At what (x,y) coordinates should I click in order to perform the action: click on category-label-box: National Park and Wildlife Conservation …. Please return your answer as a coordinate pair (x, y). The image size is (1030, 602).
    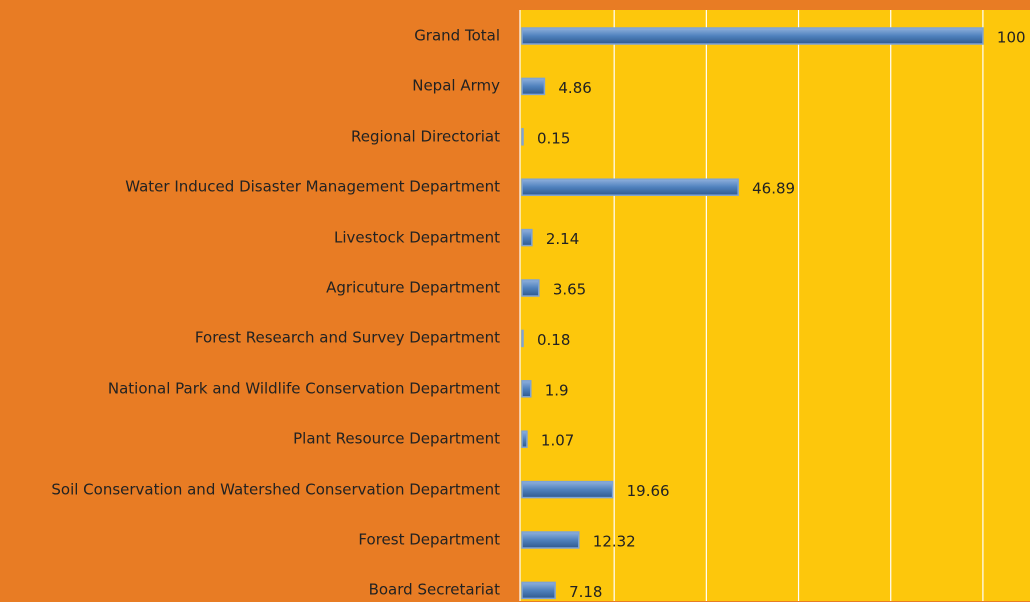
    Looking at the image, I should click on (250, 388).